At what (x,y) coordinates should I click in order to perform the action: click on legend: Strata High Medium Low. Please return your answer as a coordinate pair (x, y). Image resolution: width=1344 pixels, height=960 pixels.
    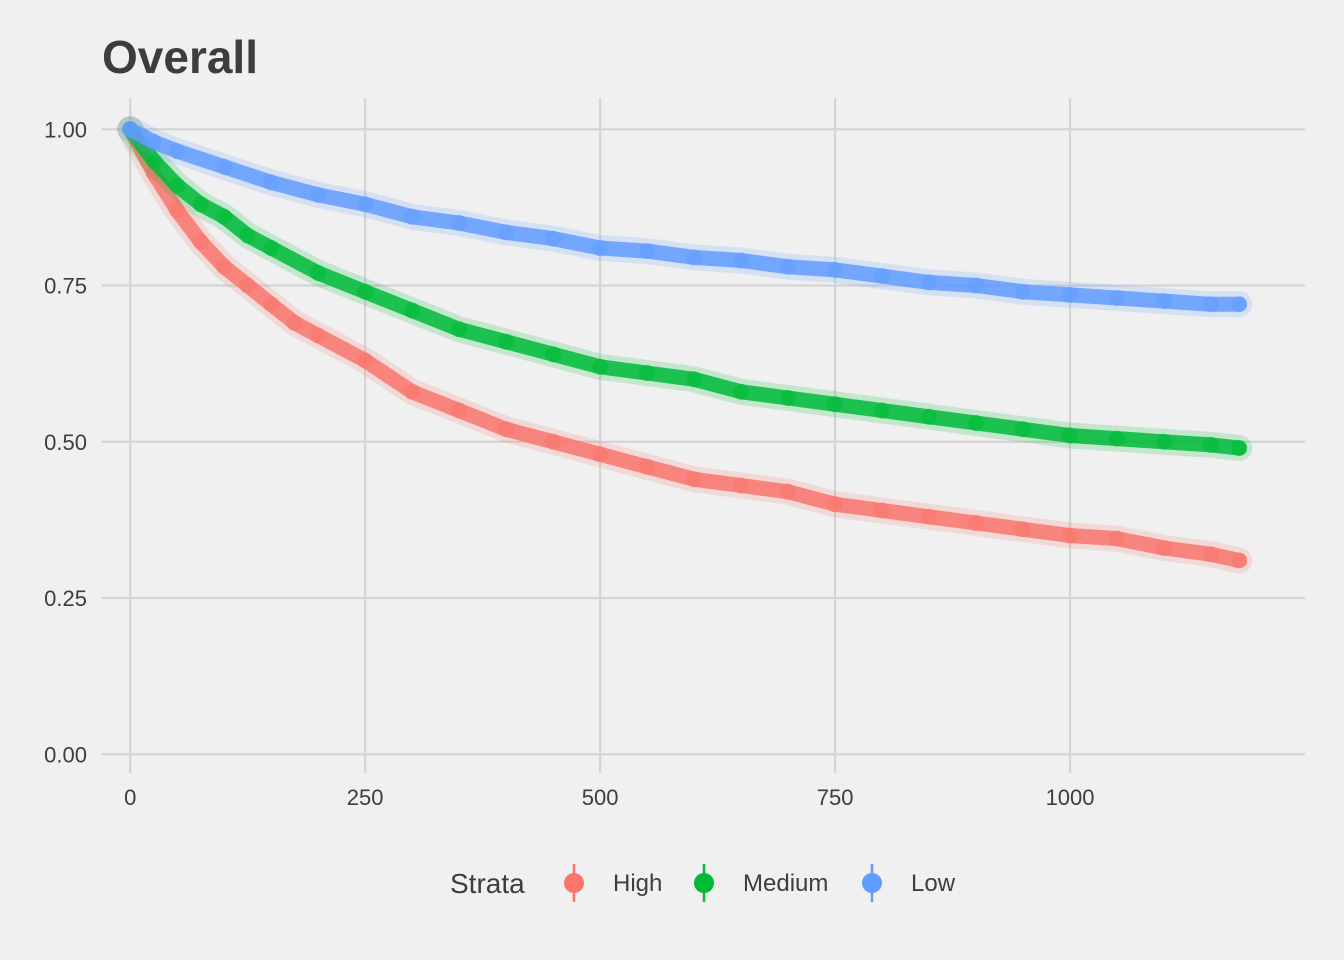
    Looking at the image, I should click on (703, 883).